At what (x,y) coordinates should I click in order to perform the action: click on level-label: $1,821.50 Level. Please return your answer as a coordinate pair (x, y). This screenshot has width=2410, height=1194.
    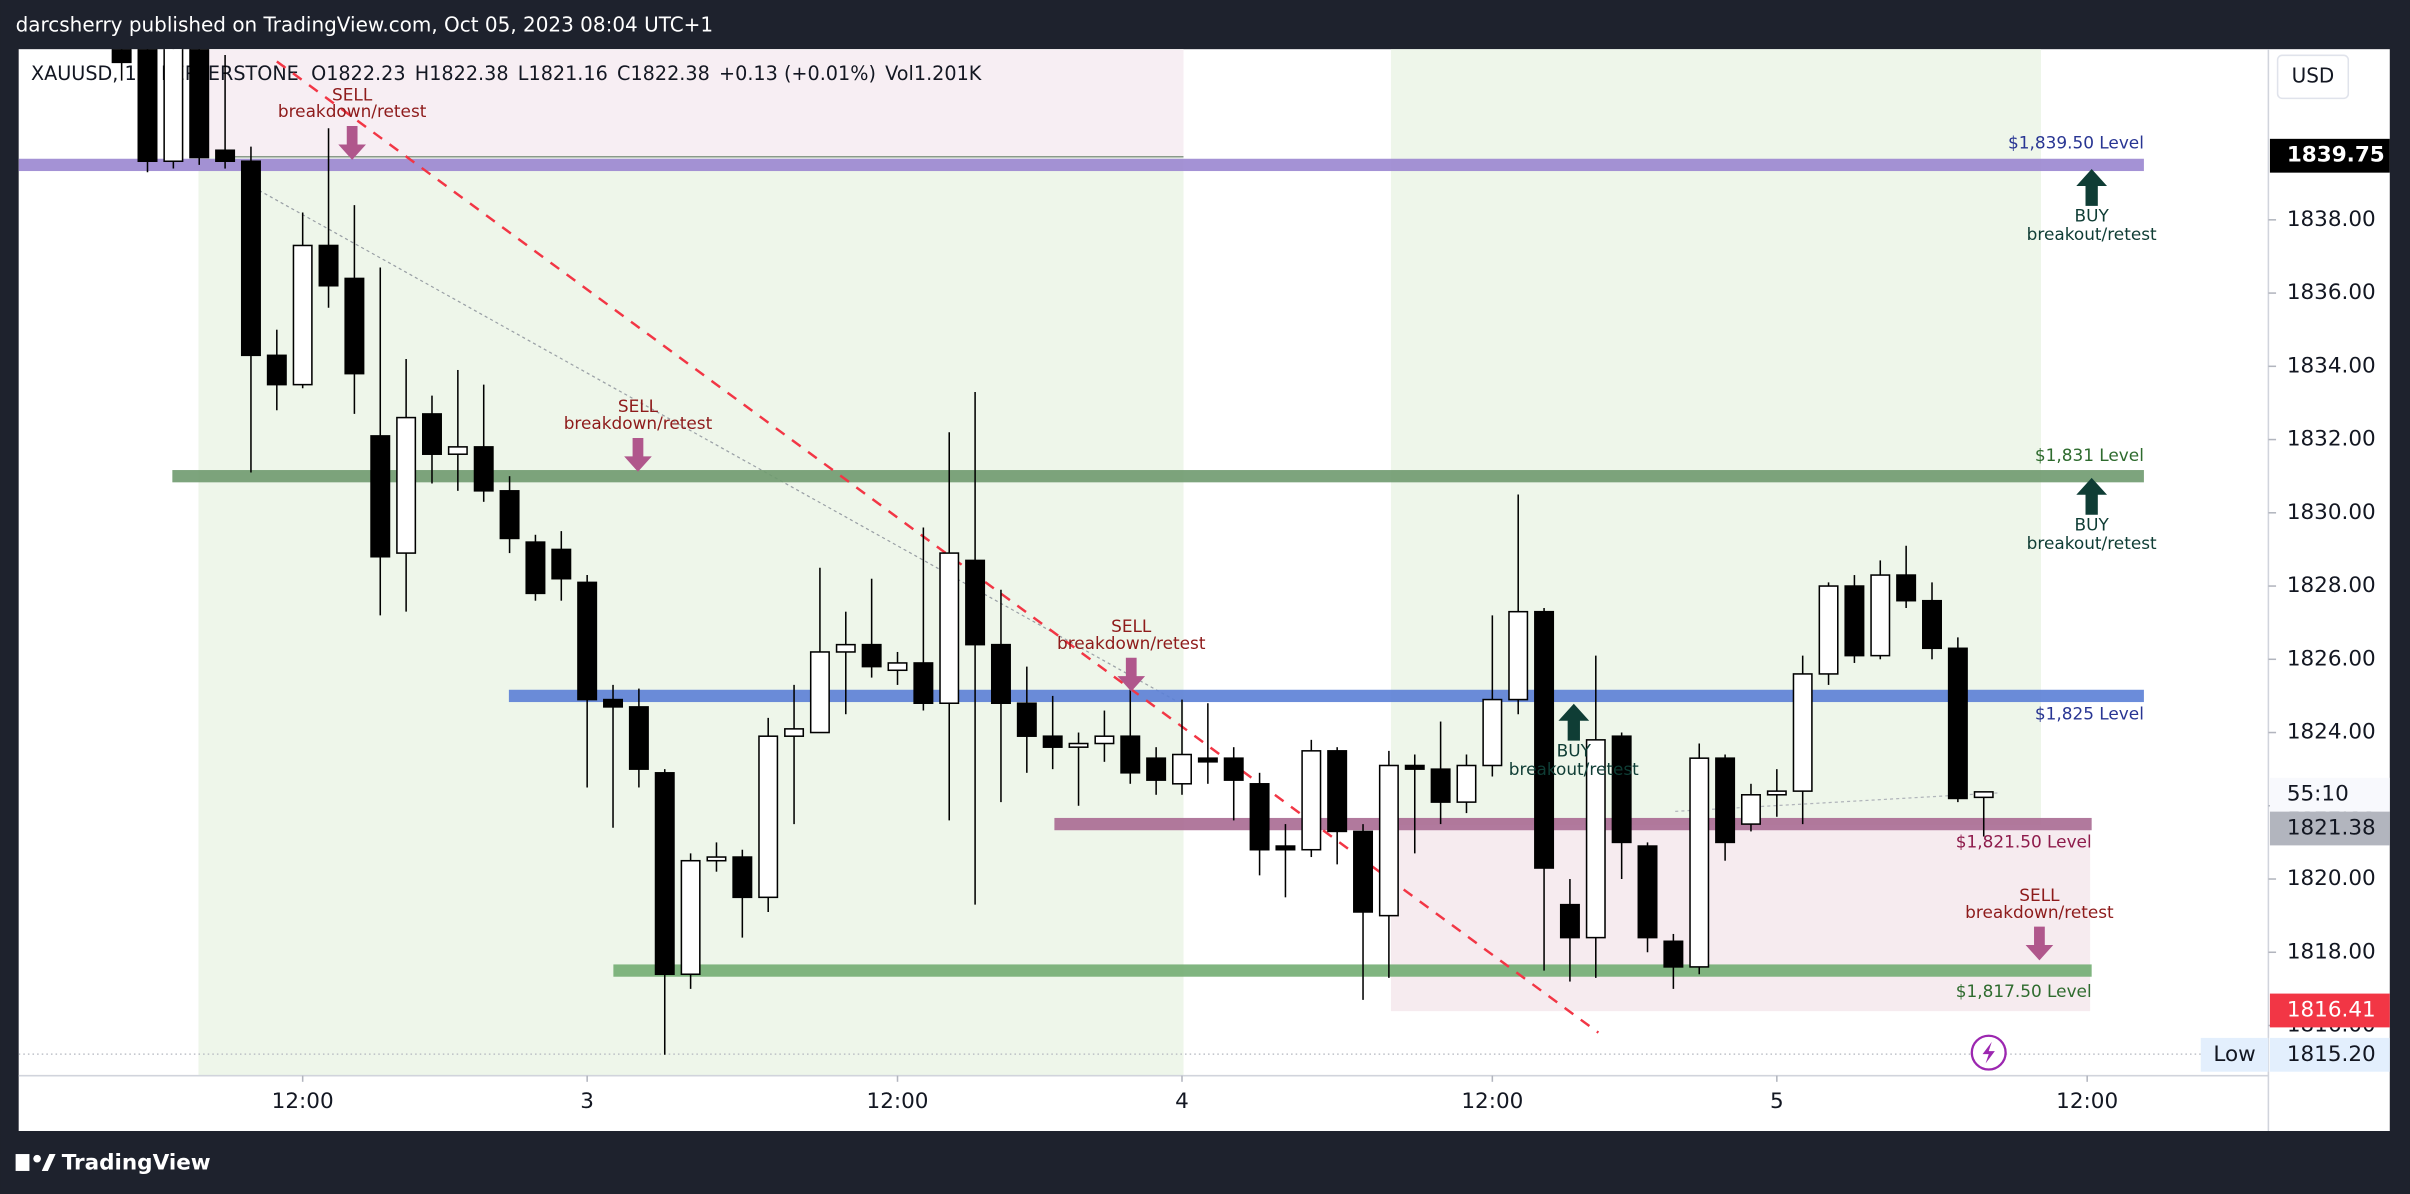
    Looking at the image, I should click on (2024, 842).